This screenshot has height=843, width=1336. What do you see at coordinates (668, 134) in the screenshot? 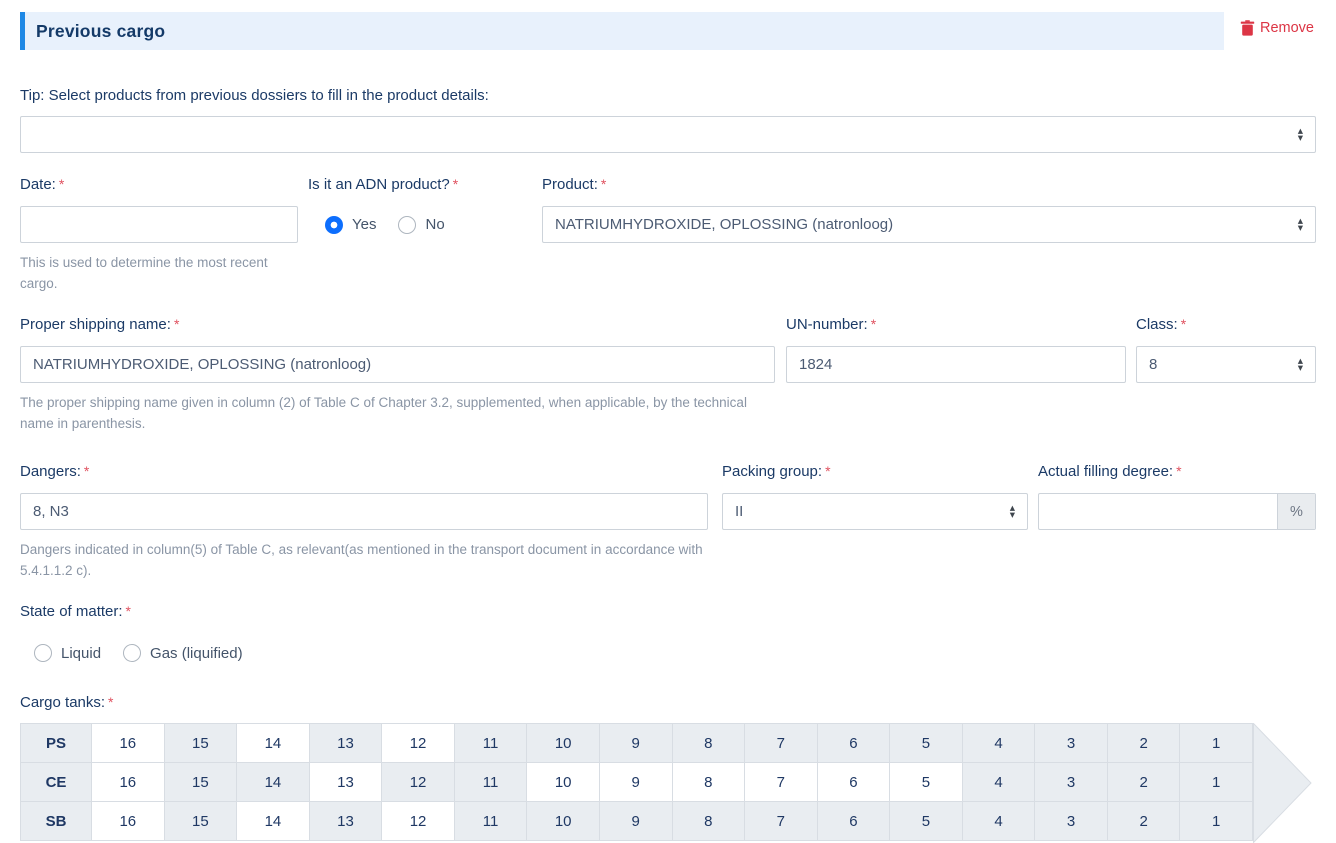
I see `previous-products-select: ▴ ▾` at bounding box center [668, 134].